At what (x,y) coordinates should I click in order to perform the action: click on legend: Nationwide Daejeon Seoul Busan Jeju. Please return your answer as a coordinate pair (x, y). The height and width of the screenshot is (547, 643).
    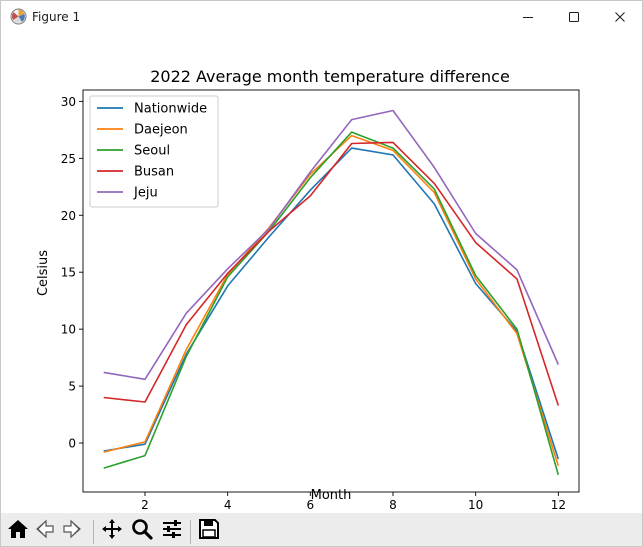
    Looking at the image, I should click on (154, 151).